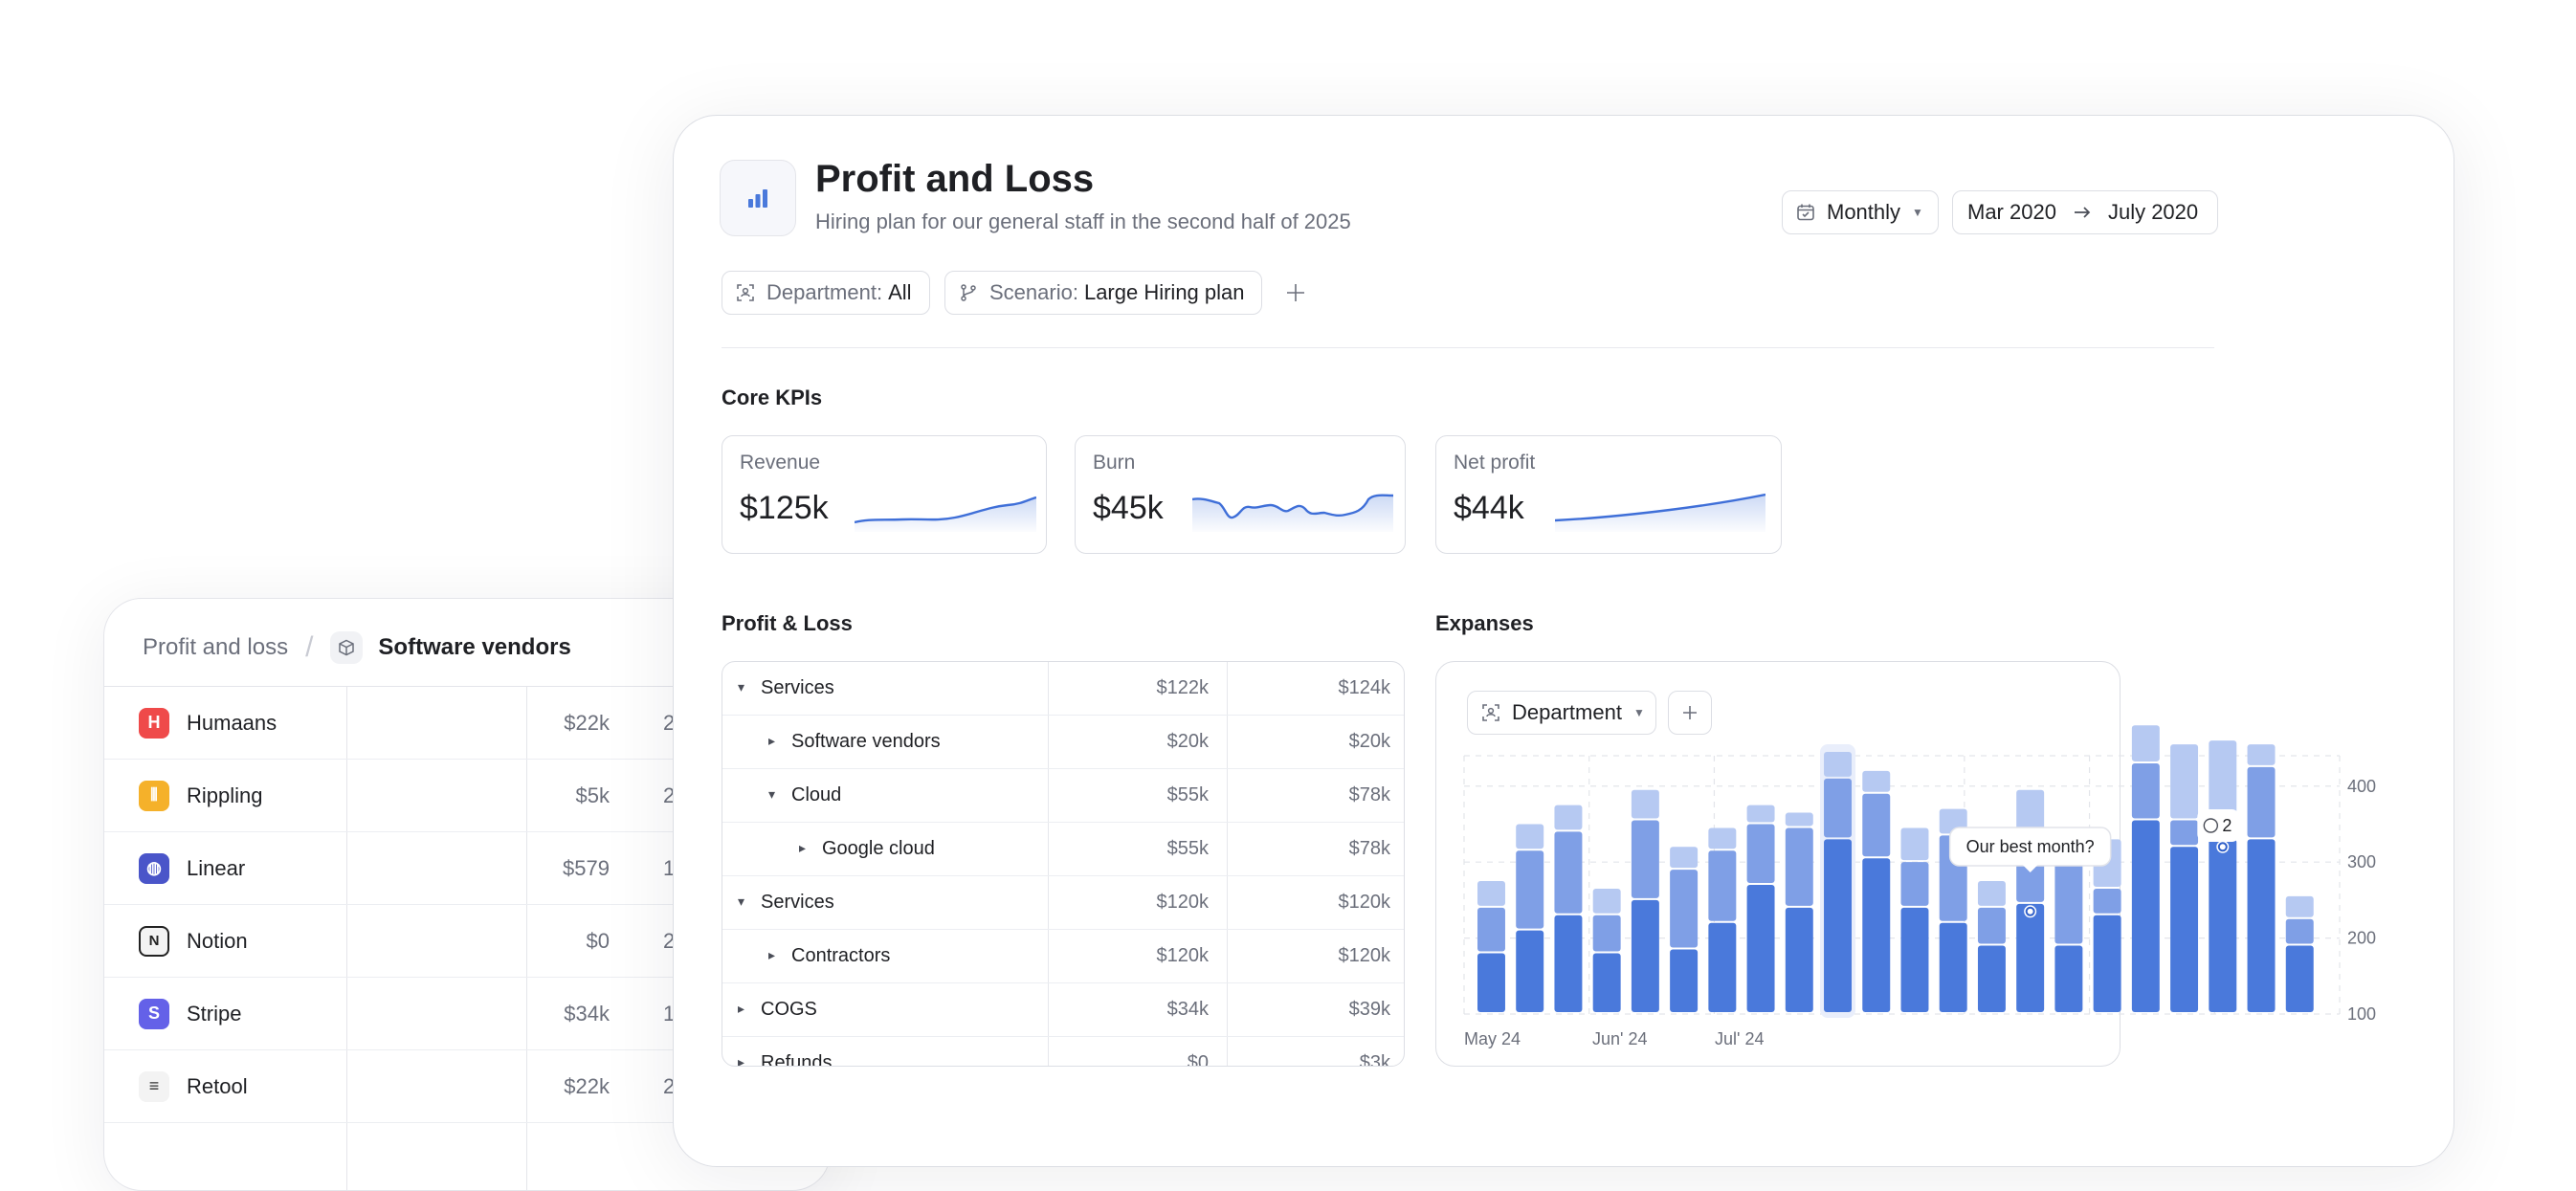 This screenshot has width=2576, height=1191. Describe the element at coordinates (1183, 956) in the screenshot. I see `row-value-a: $120k` at that location.